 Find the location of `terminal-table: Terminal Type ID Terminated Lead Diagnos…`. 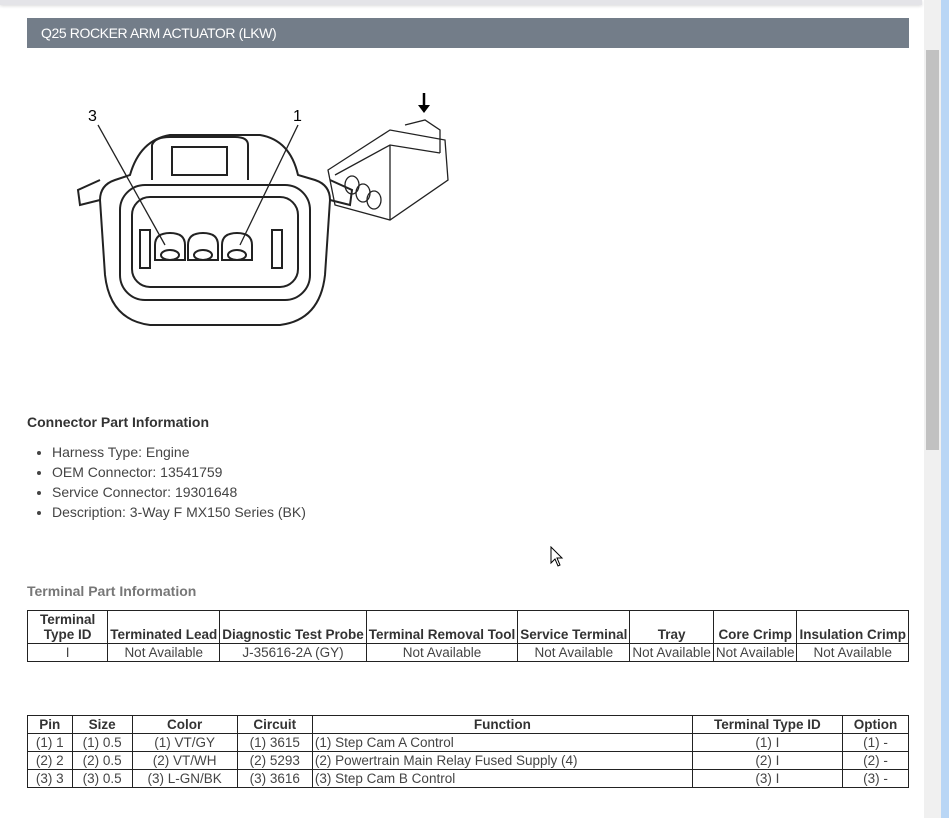

terminal-table: Terminal Type ID Terminated Lead Diagnos… is located at coordinates (467, 636).